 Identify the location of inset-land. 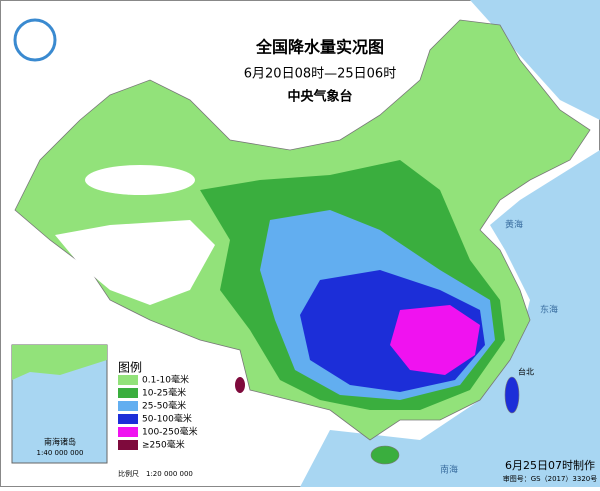
(59, 362).